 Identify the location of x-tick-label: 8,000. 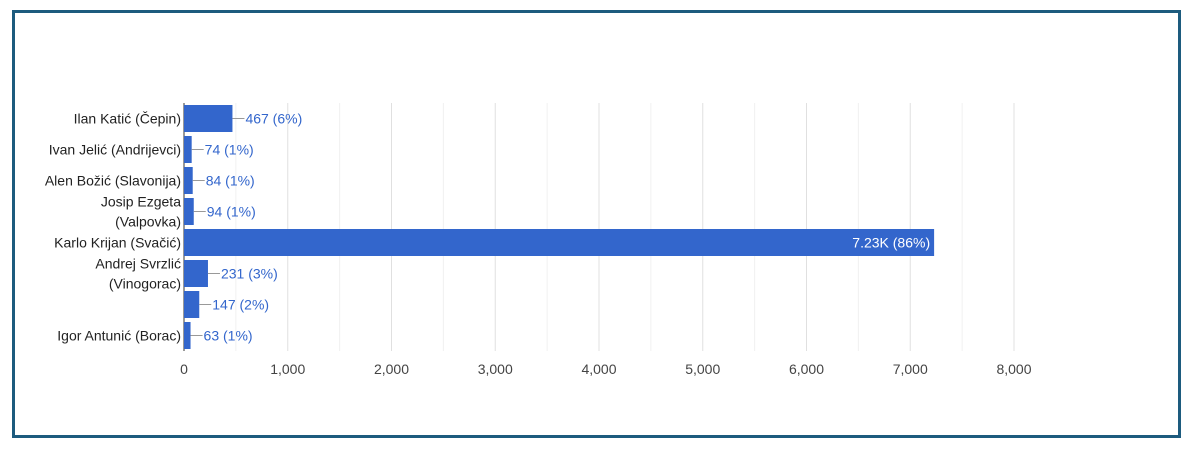
(1013, 369).